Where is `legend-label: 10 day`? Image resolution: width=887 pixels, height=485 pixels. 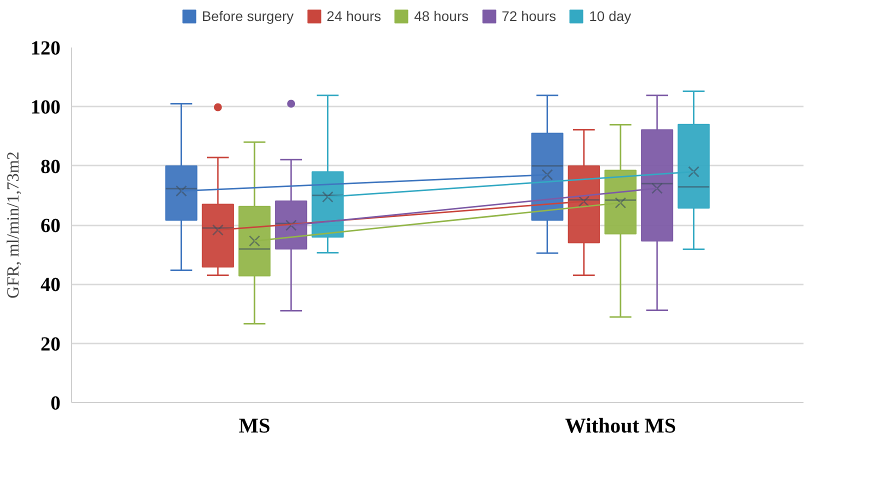 legend-label: 10 day is located at coordinates (610, 16).